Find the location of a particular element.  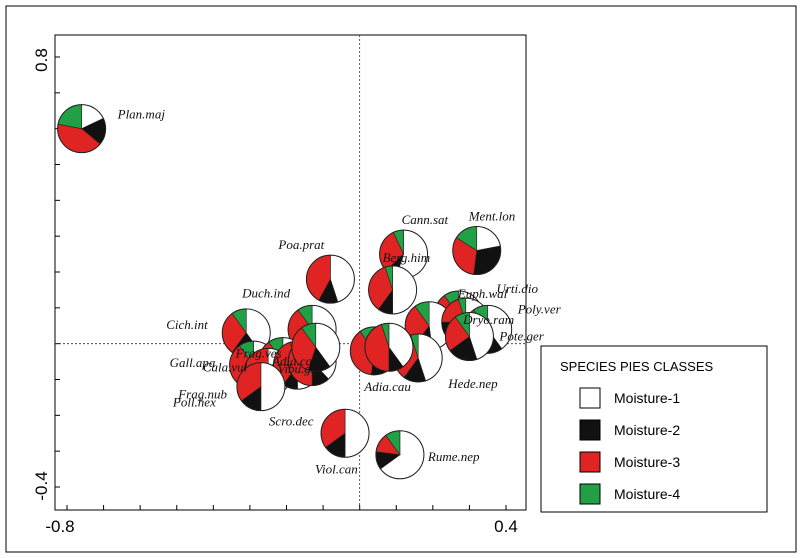

species-label: Duch.ind is located at coordinates (266, 292).